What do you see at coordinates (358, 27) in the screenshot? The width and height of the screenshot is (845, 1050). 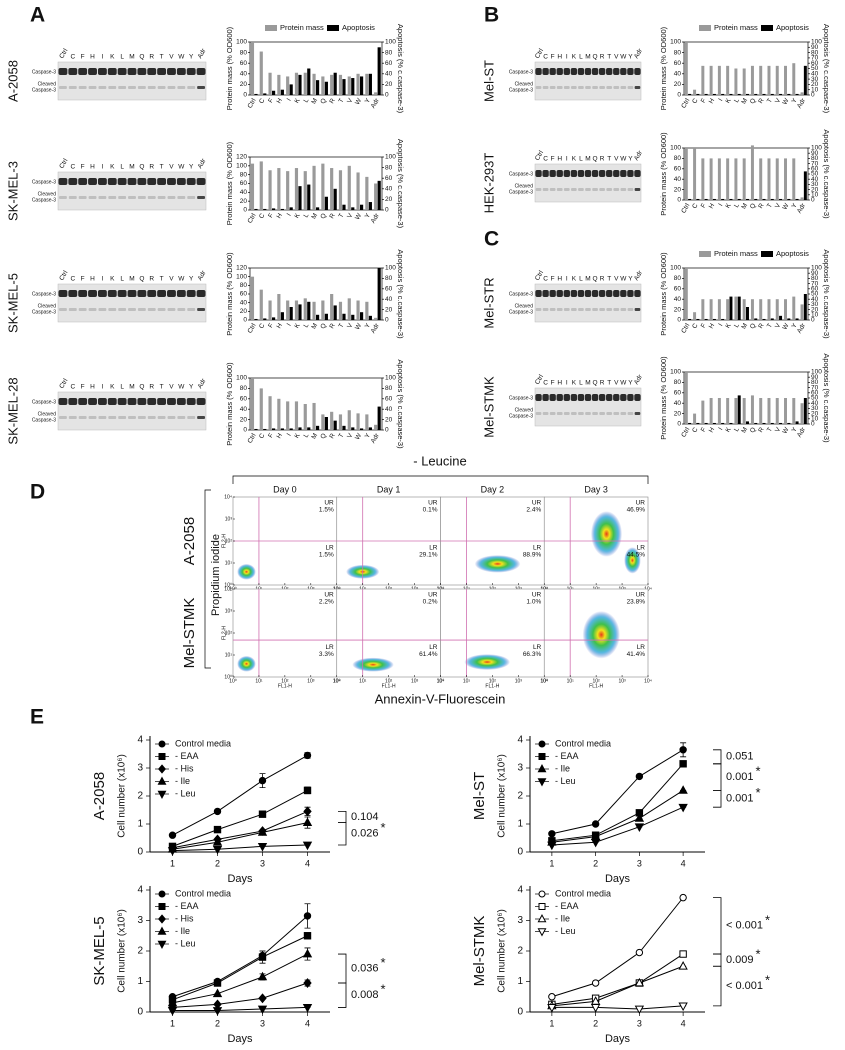 I see `legend-label: Apoptosis` at bounding box center [358, 27].